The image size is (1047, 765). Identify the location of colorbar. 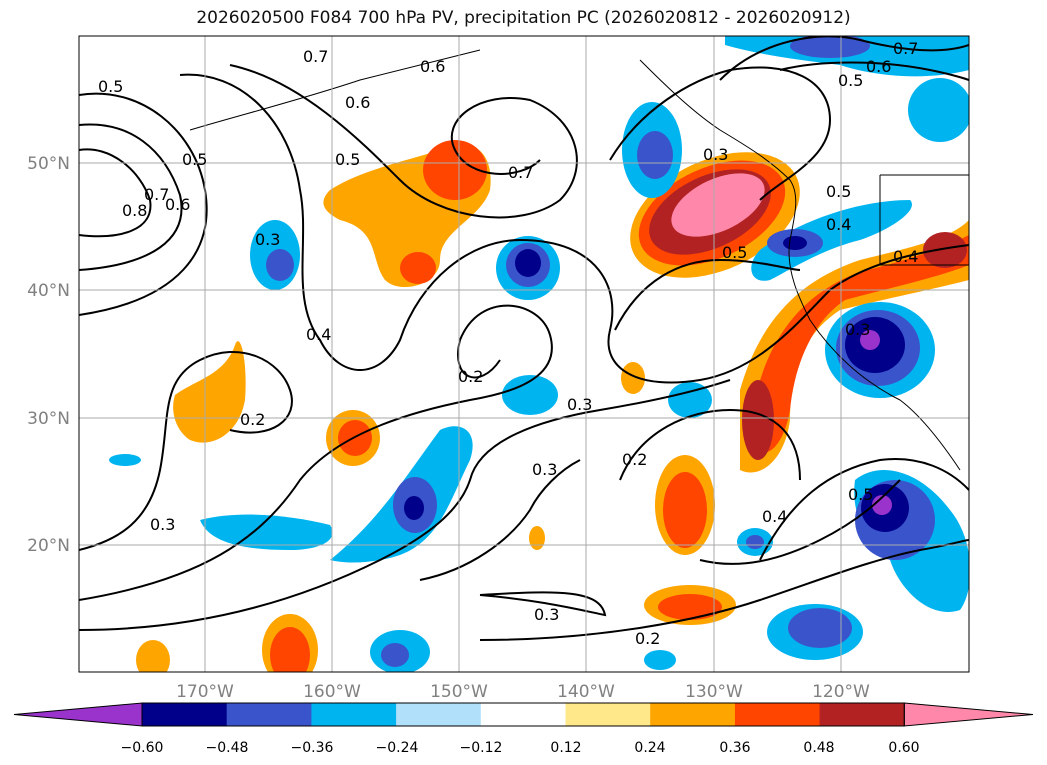
(523, 714).